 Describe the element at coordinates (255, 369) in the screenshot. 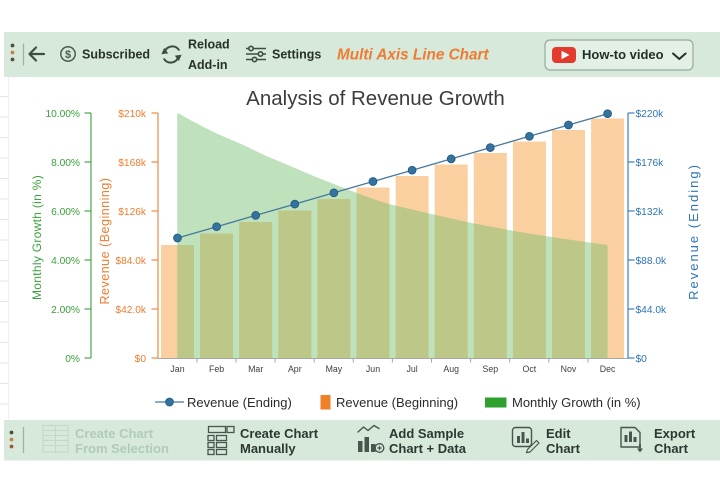

I see `svg-text: Mar` at that location.